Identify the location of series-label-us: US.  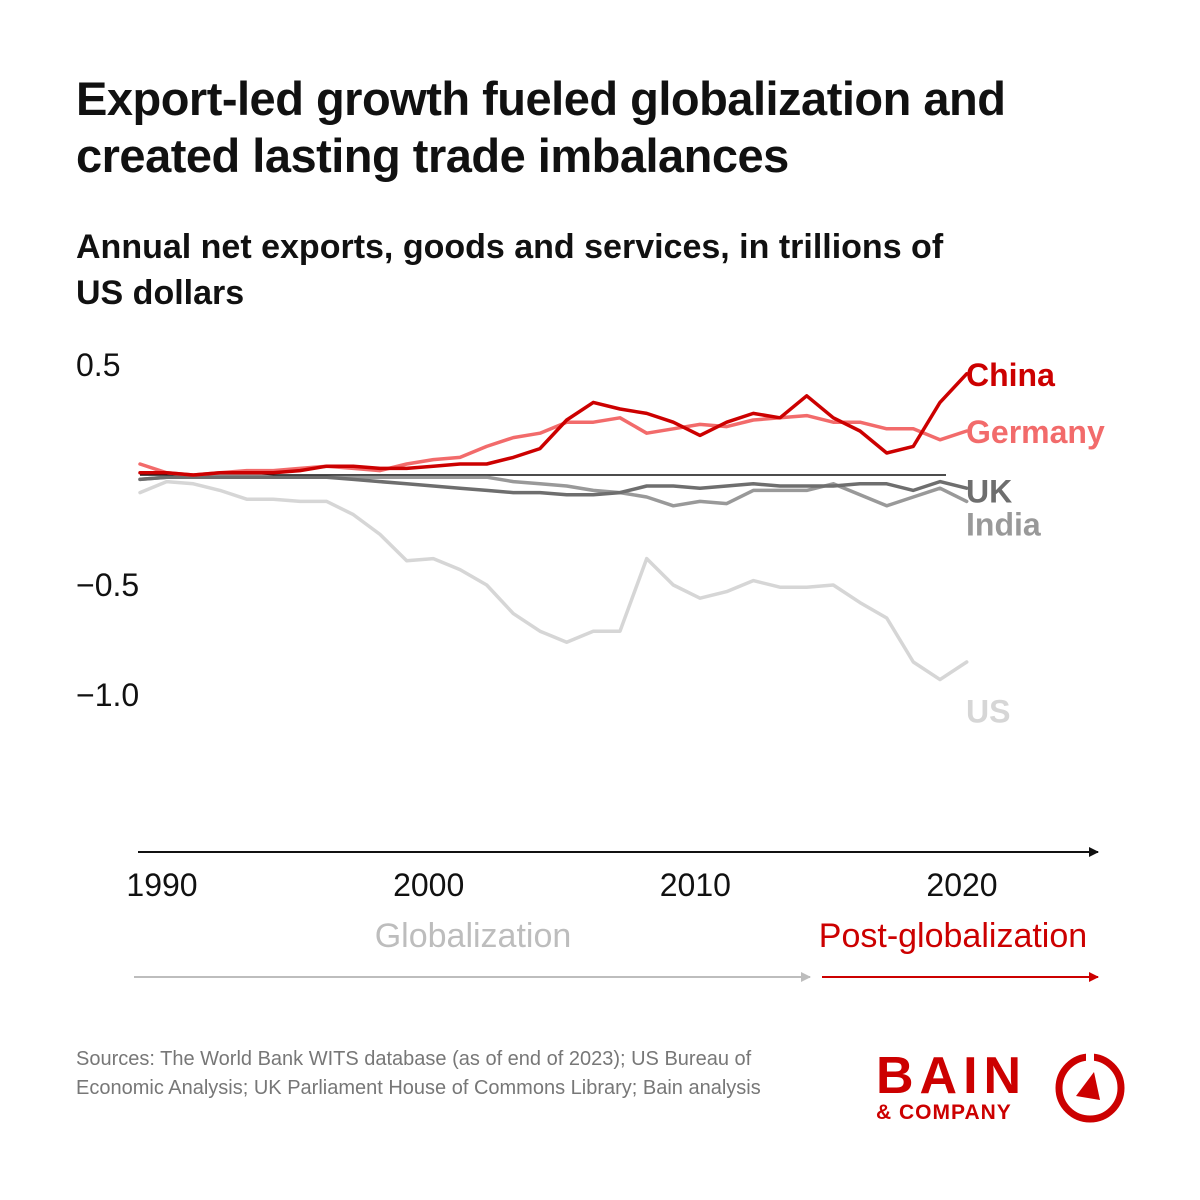
(988, 711).